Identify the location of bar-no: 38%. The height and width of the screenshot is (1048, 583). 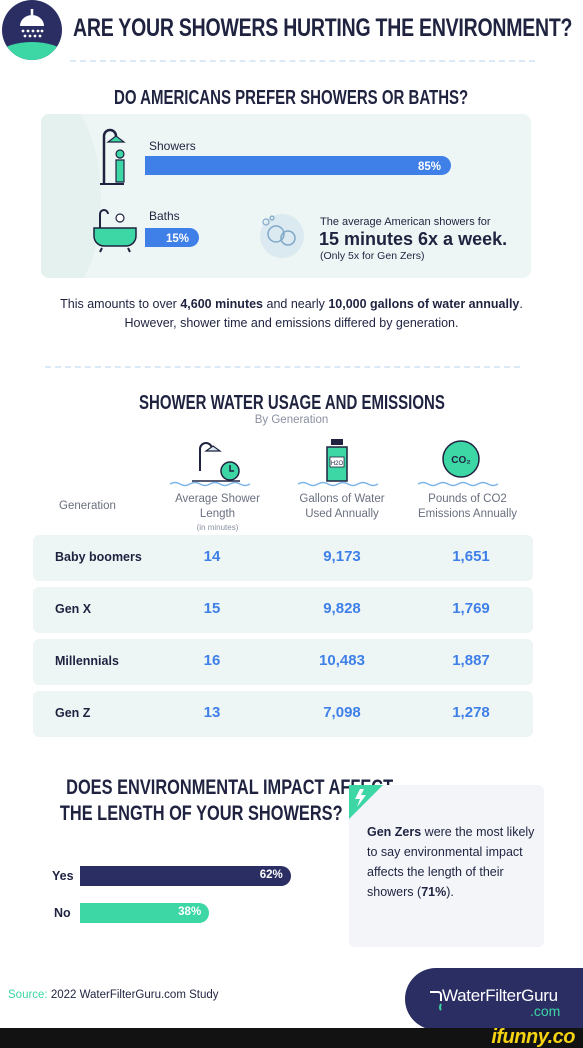
(145, 913).